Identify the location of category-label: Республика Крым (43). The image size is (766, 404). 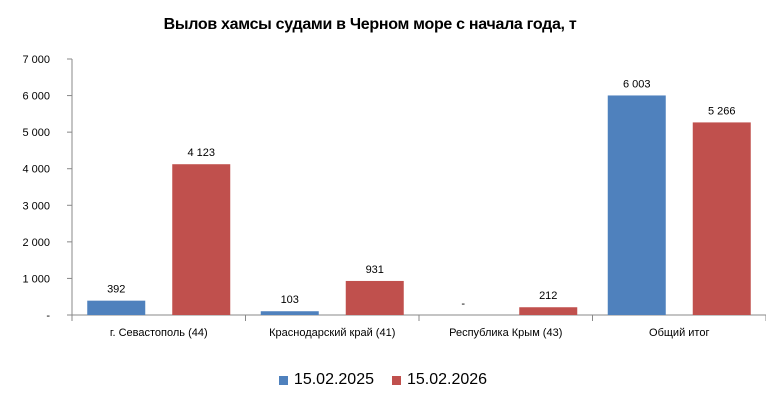
(505, 333).